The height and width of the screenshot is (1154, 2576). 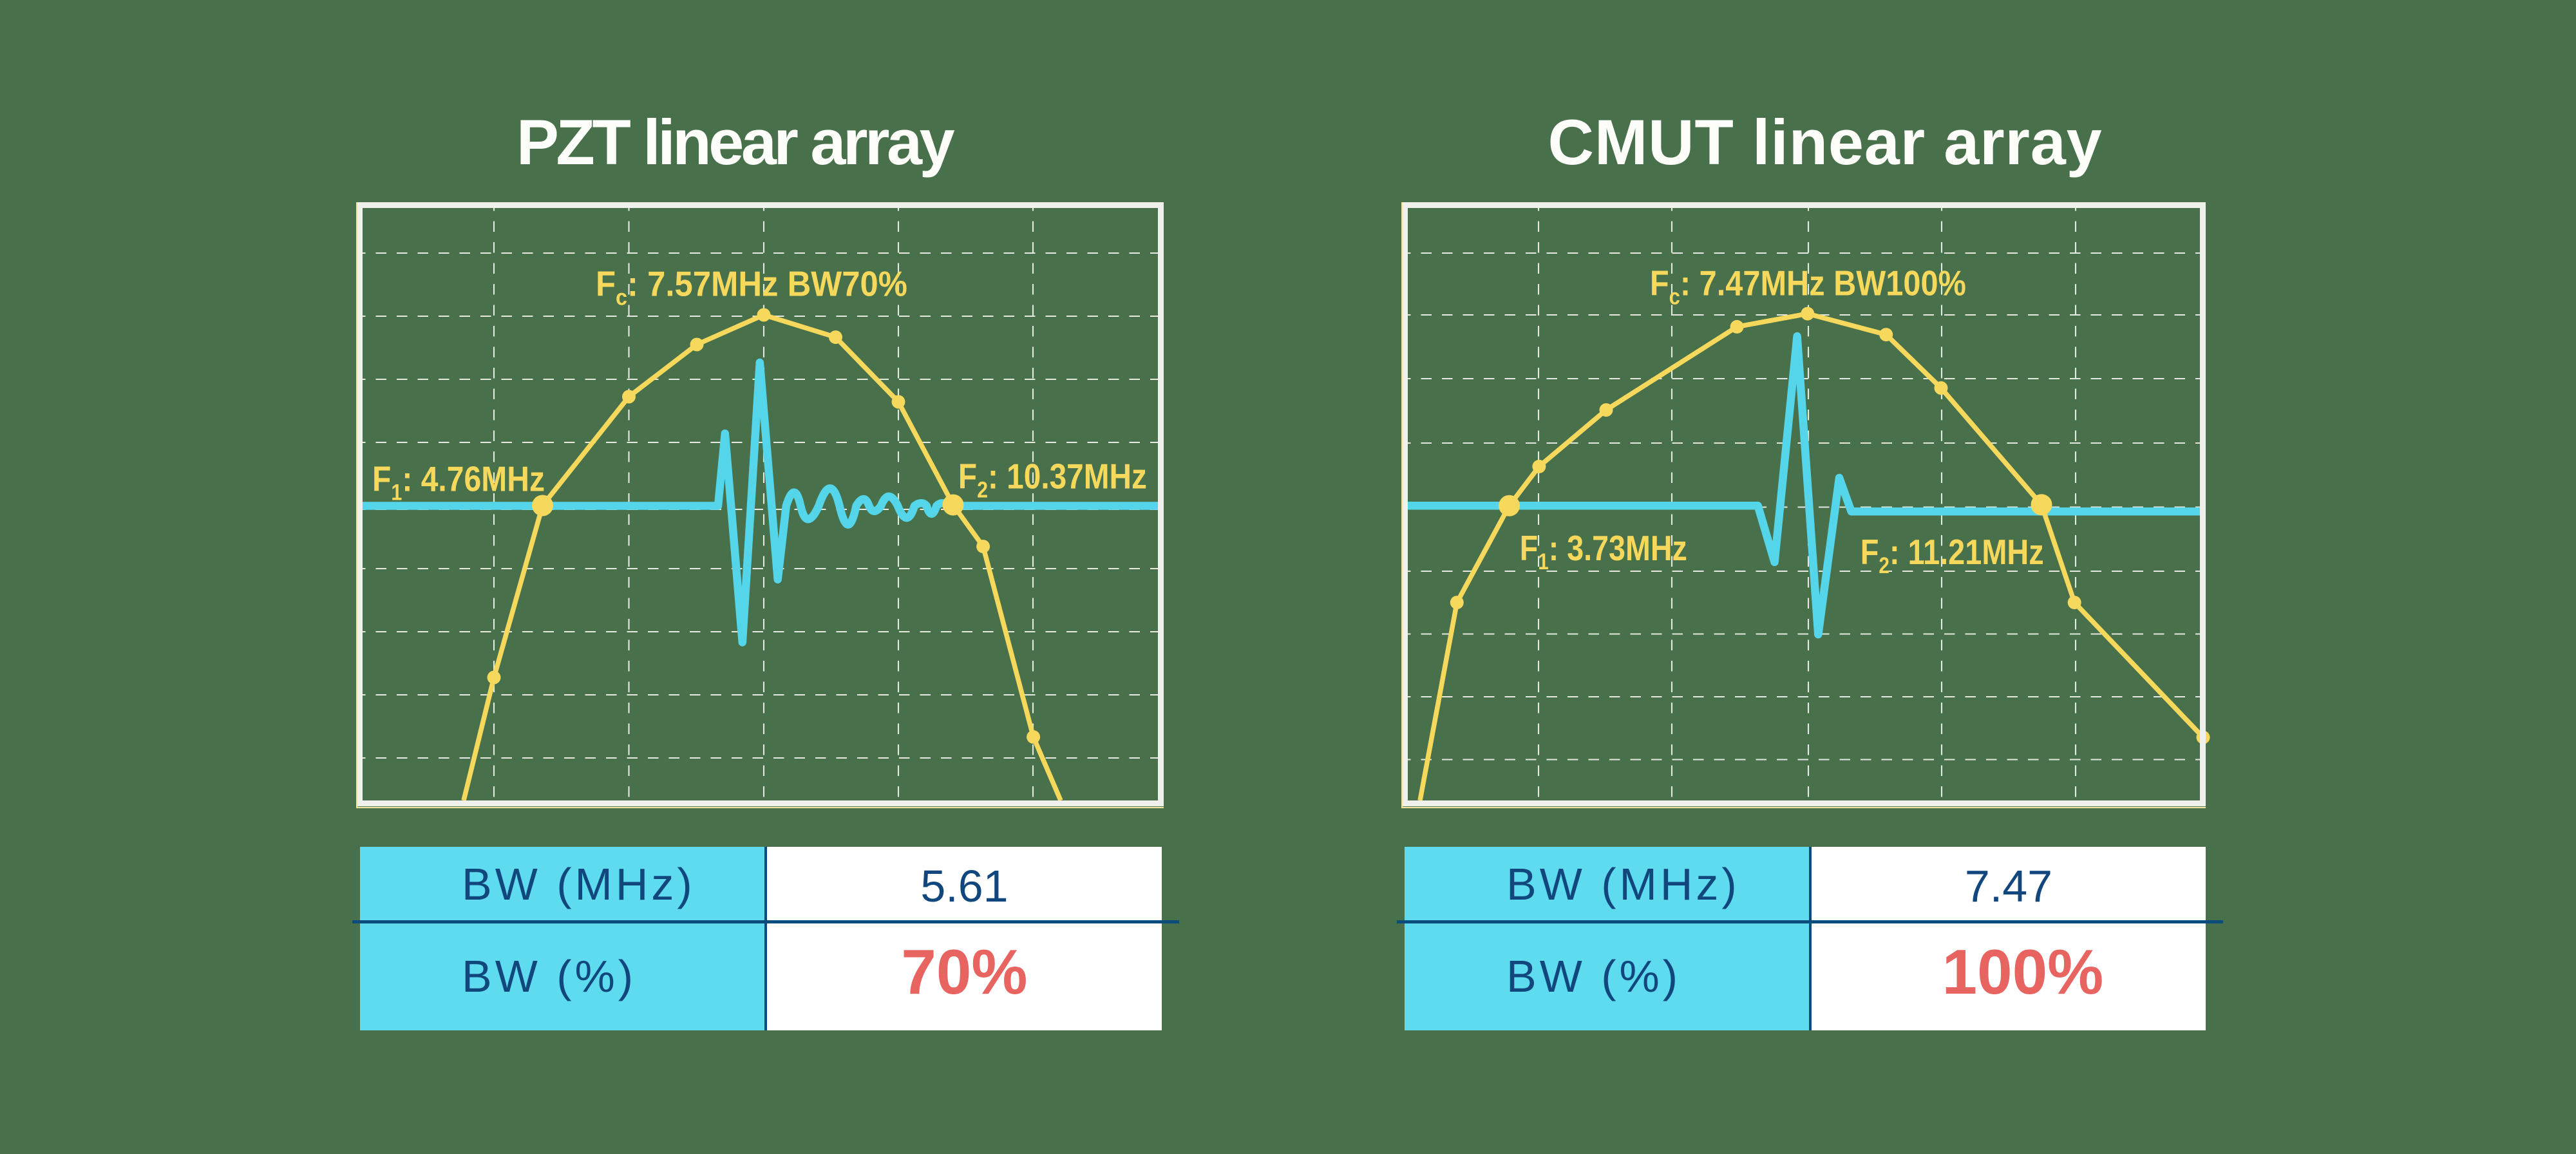 I want to click on svg-text: F2: 10.37MHz, so click(x=1052, y=479).